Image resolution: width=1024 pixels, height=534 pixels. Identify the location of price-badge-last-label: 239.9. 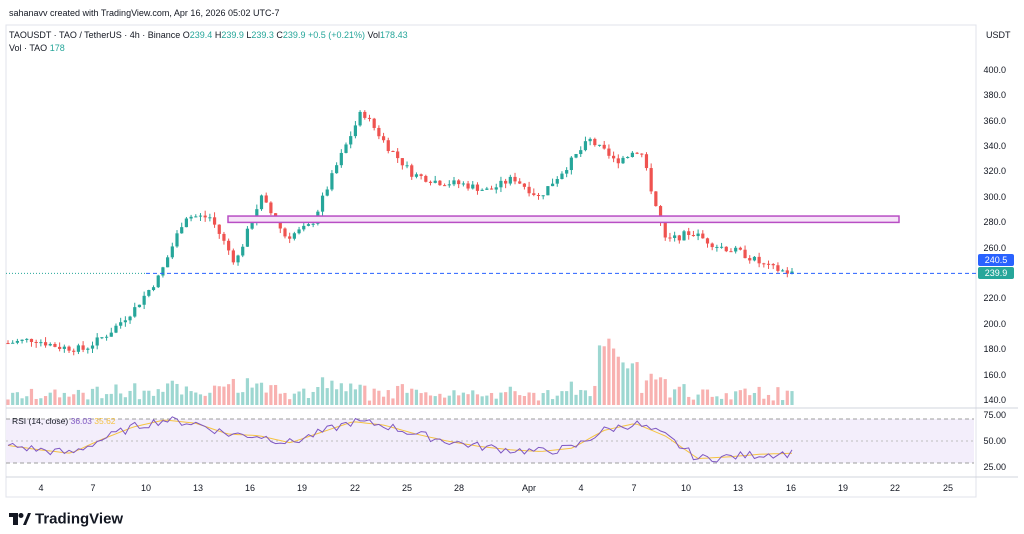
(996, 273).